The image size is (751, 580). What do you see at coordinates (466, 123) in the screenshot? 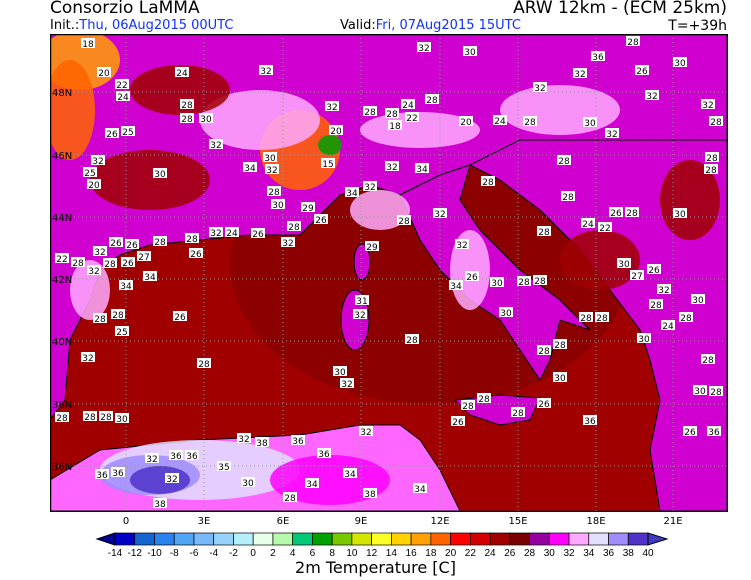
I see `svg-text: 20` at bounding box center [466, 123].